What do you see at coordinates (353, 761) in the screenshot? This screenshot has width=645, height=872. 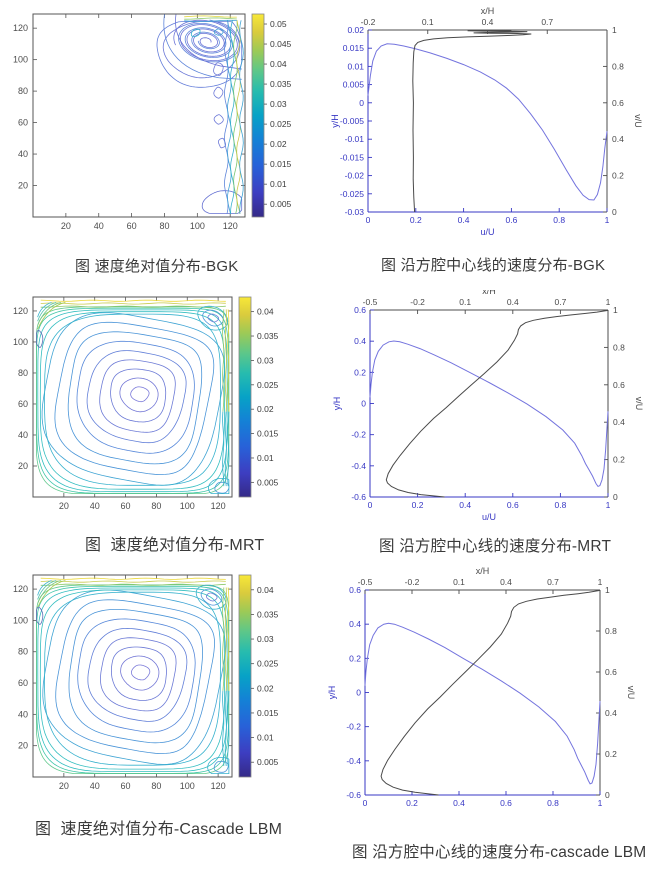 I see `svg-text: -0.4` at bounding box center [353, 761].